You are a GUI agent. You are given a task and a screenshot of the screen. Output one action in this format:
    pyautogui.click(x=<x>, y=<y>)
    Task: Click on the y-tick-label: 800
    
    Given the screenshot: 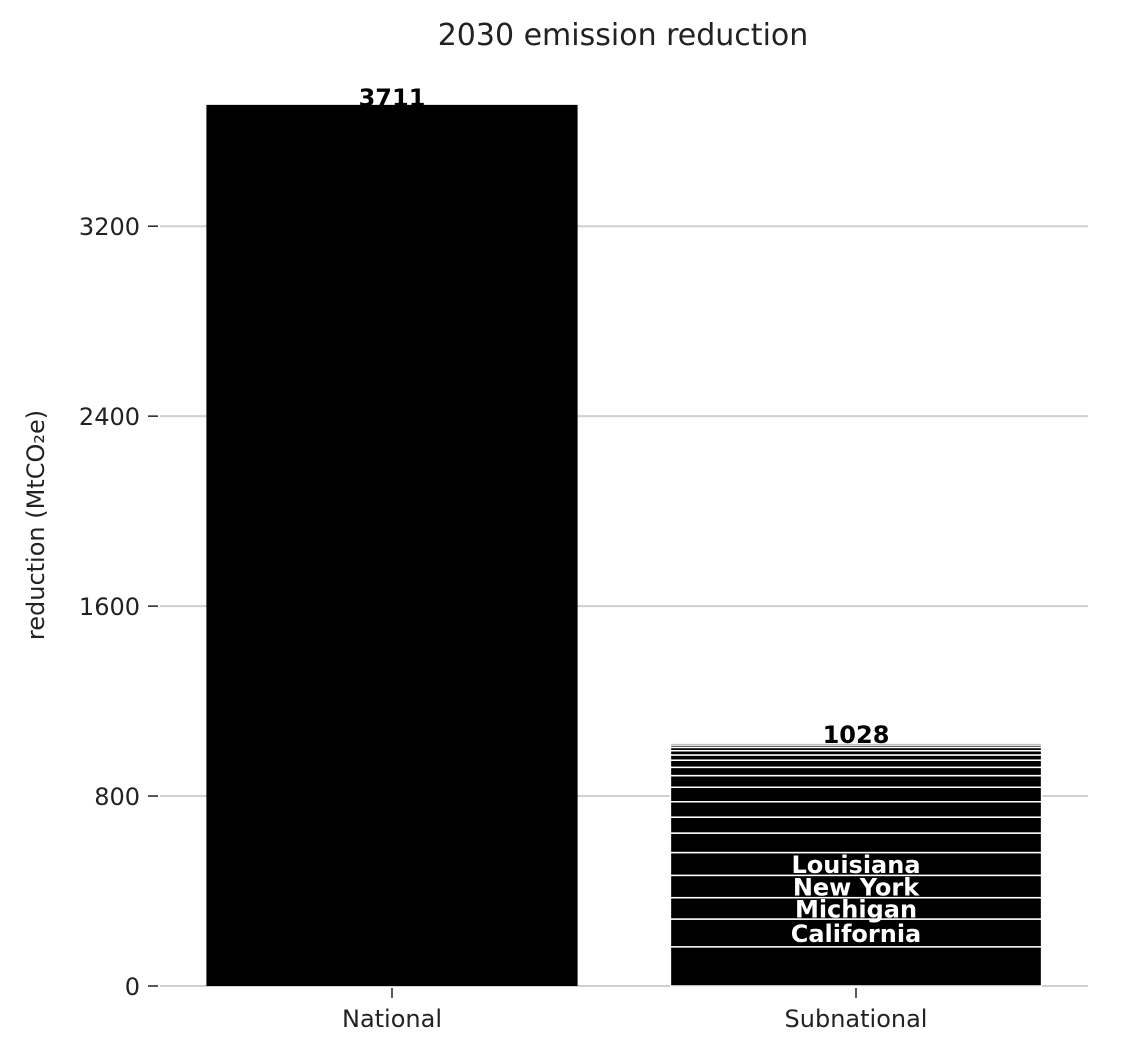 What is the action you would take?
    pyautogui.click(x=117, y=797)
    